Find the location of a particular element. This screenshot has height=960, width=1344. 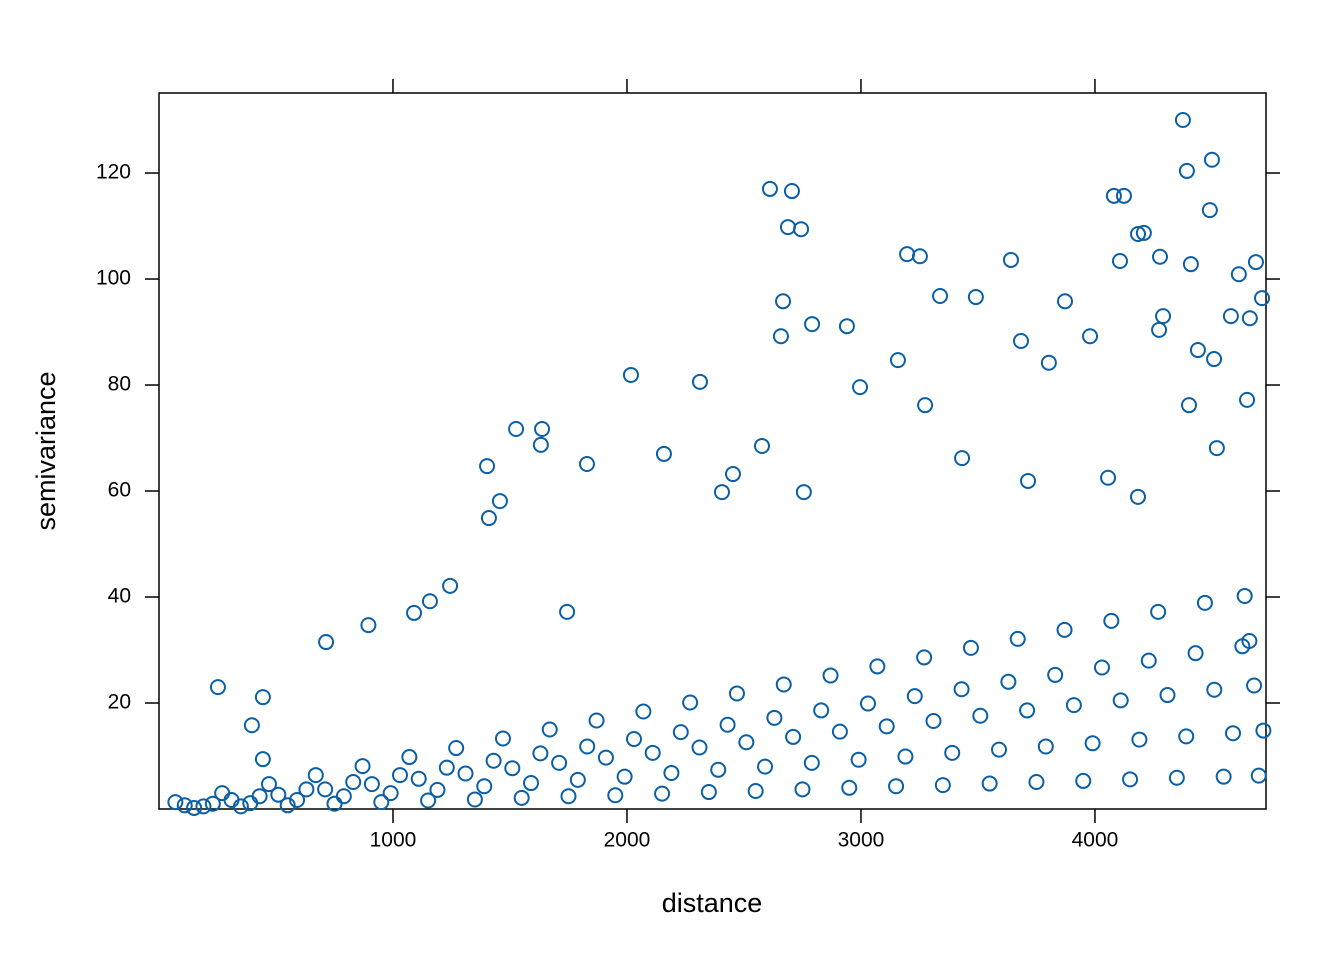

x-tick-label: 3000 is located at coordinates (861, 840).